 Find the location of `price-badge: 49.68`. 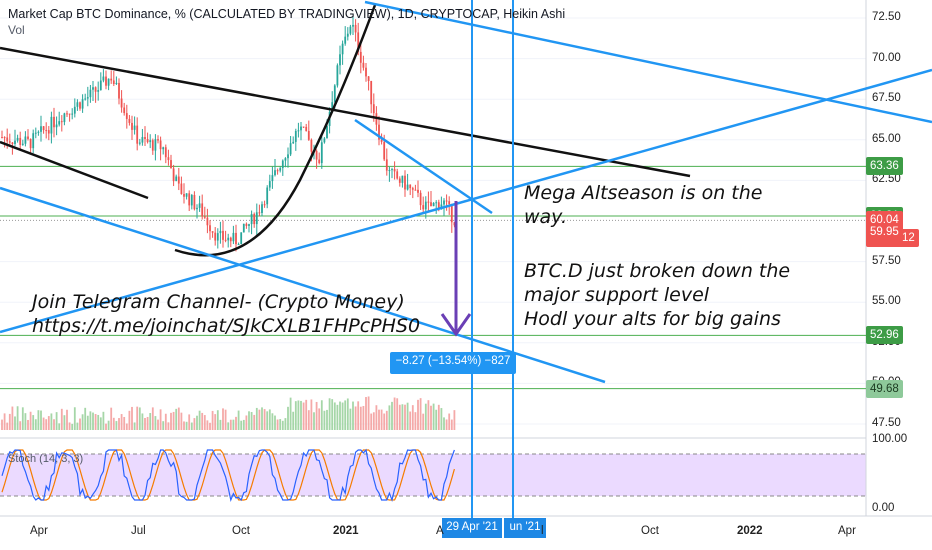

price-badge: 49.68 is located at coordinates (884, 388).